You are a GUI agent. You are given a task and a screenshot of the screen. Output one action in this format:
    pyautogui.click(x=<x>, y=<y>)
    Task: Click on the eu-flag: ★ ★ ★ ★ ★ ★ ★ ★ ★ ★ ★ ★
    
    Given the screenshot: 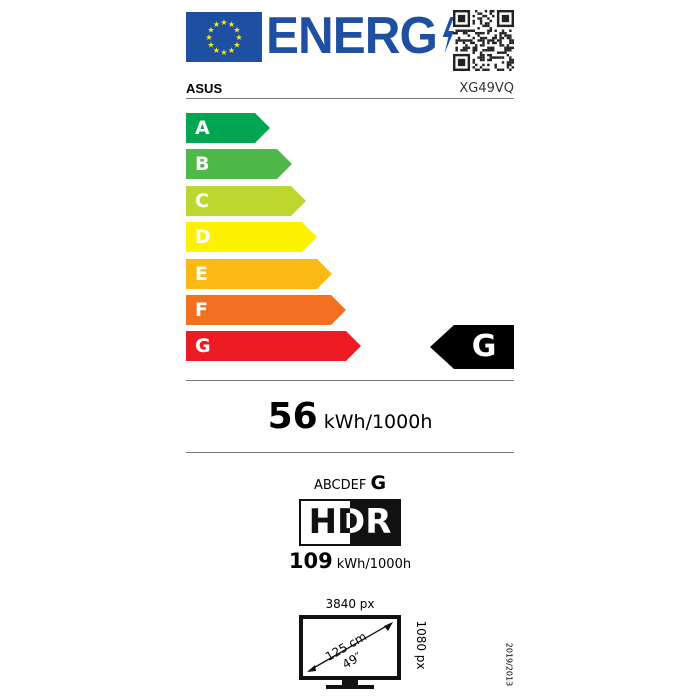 What is the action you would take?
    pyautogui.click(x=224, y=37)
    